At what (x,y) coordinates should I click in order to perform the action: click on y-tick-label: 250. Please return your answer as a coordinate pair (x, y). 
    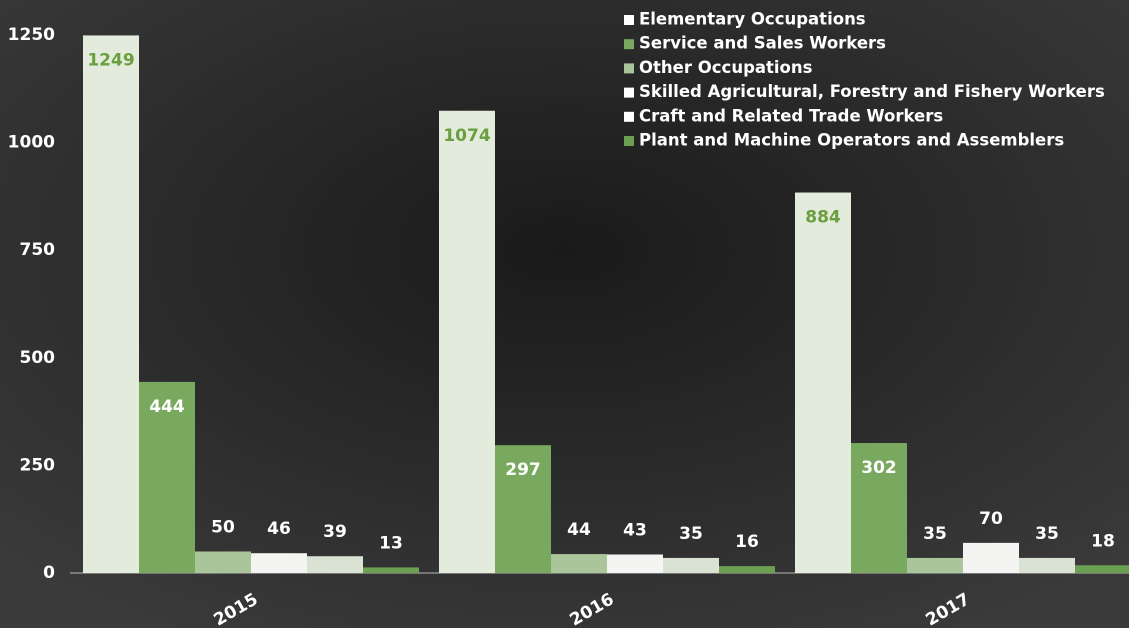
    Looking at the image, I should click on (38, 465).